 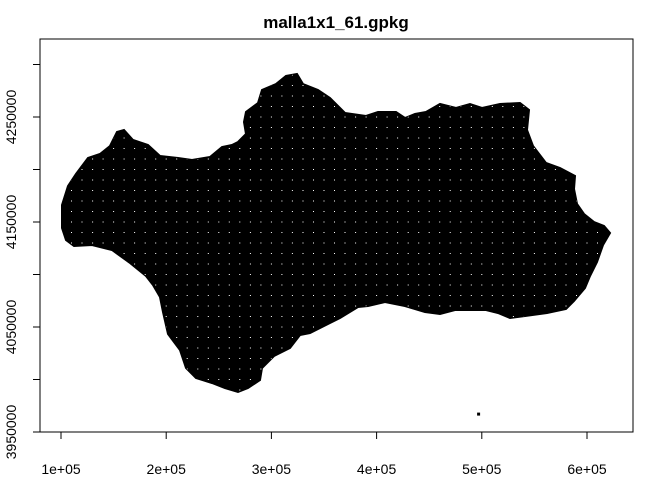 I want to click on x-tick-label: 6e+05, so click(x=587, y=469).